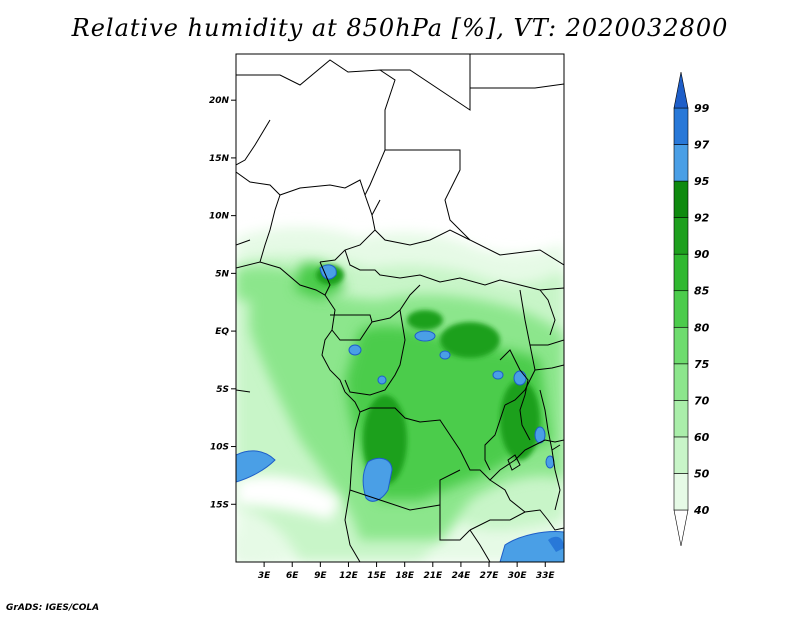 This screenshot has height=618, width=800. Describe the element at coordinates (222, 390) in the screenshot. I see `lat-tick-label: 5S` at that location.